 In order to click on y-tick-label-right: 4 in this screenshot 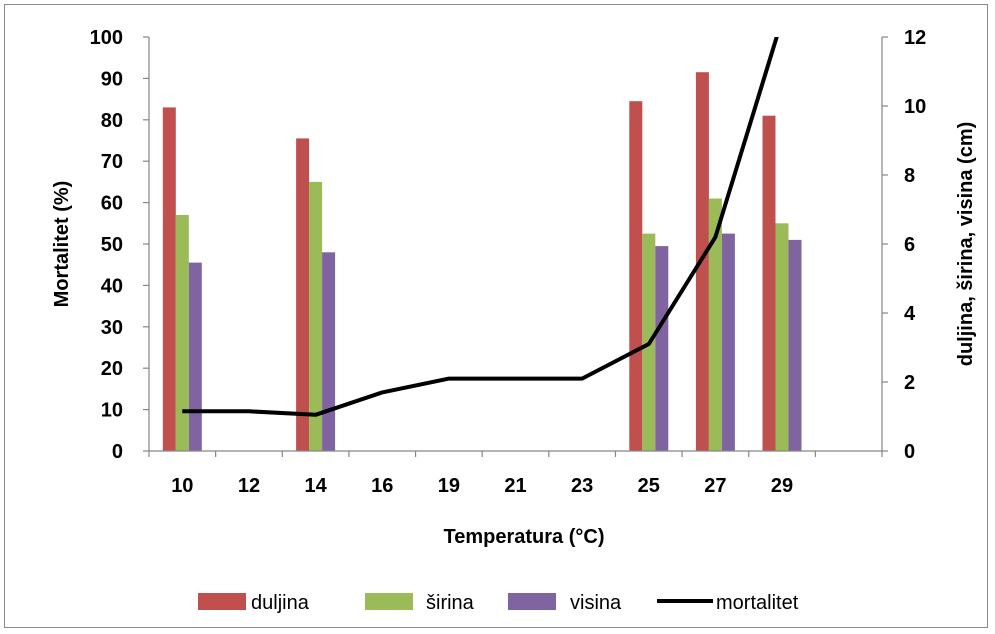, I will do `click(910, 314)`.